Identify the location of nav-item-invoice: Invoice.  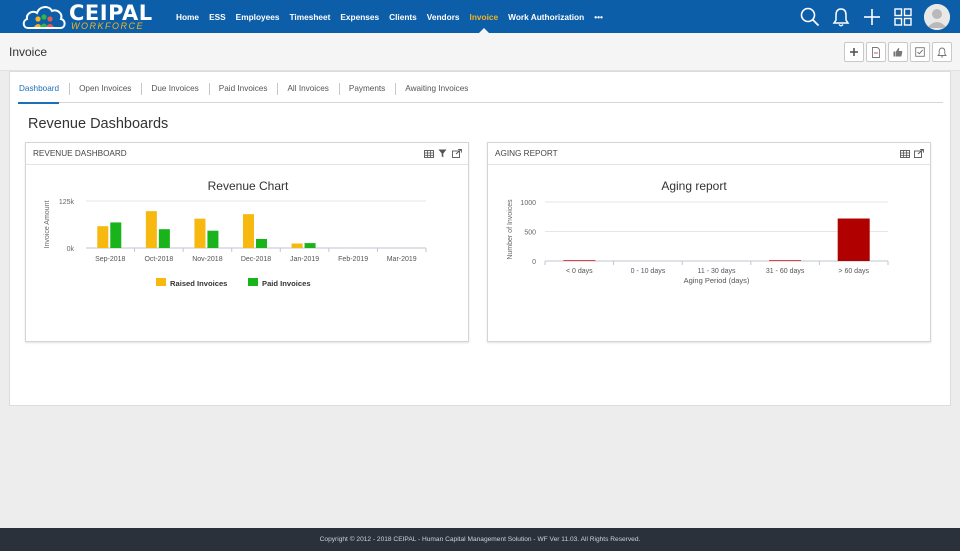
(484, 16).